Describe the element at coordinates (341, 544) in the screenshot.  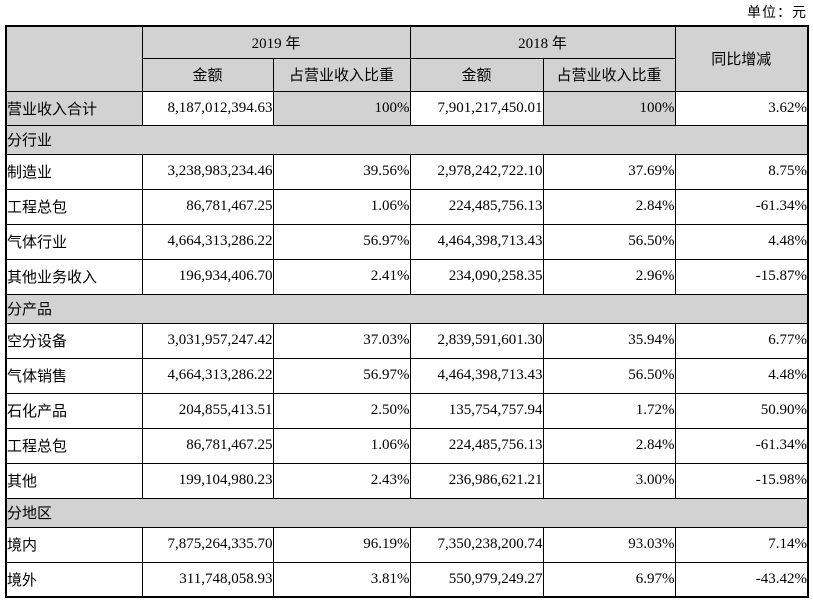
I see `share-2019: 96.19%` at that location.